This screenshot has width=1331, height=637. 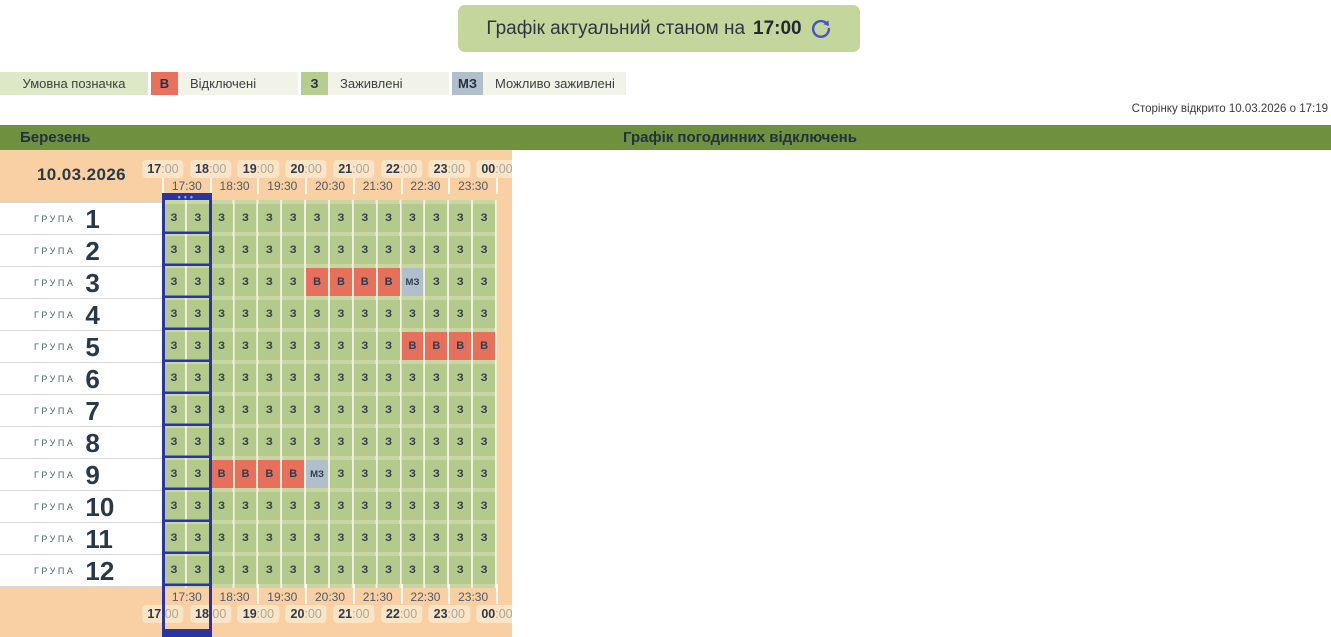 I want to click on half-hour-label: 20:30, so click(x=329, y=186).